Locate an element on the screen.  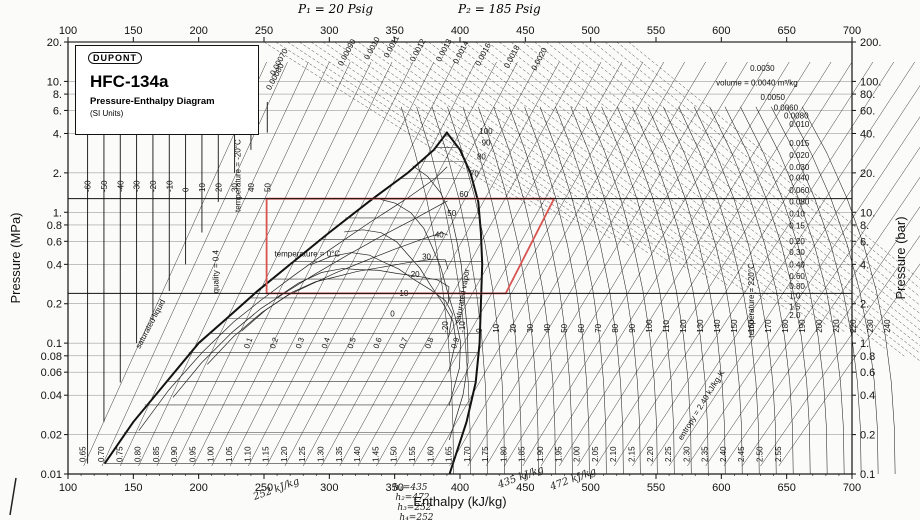
volume-label: 0.060 is located at coordinates (799, 190).